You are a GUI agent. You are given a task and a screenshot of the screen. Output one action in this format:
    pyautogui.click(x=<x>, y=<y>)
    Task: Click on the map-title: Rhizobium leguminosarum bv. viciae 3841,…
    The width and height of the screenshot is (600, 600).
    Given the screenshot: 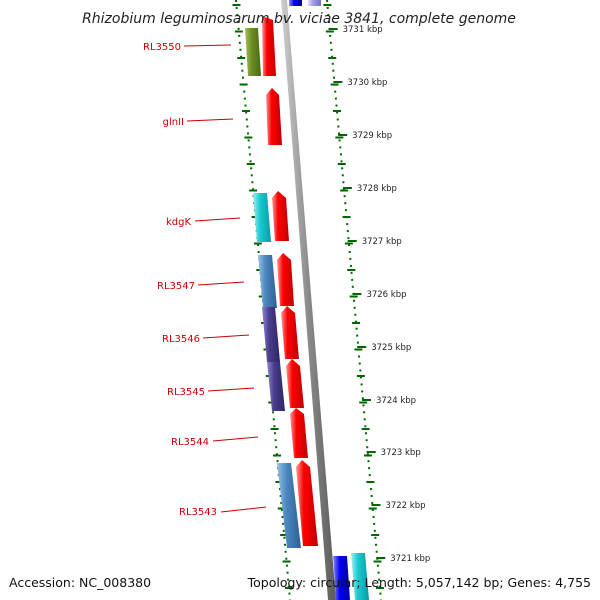 What is the action you would take?
    pyautogui.click(x=299, y=19)
    